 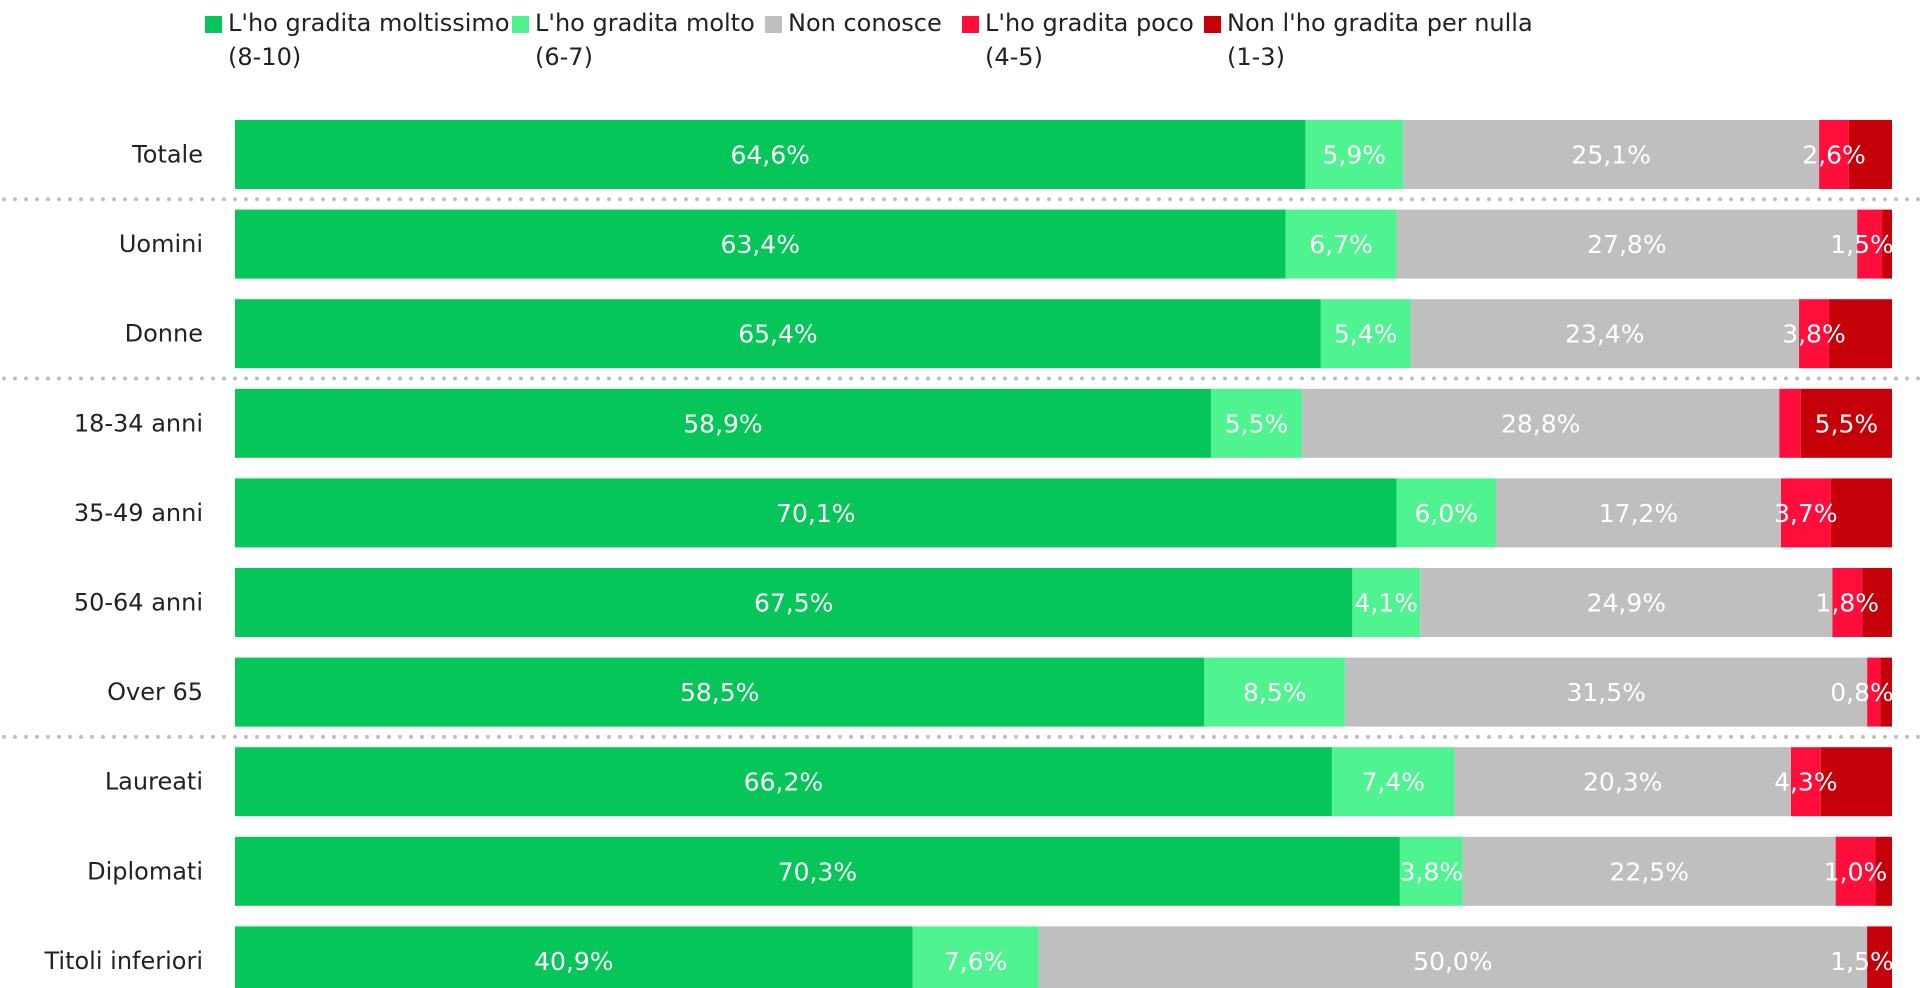 What do you see at coordinates (633, 40) in the screenshot?
I see `legend-item-molto: L'ho gradita molto (6-7)` at bounding box center [633, 40].